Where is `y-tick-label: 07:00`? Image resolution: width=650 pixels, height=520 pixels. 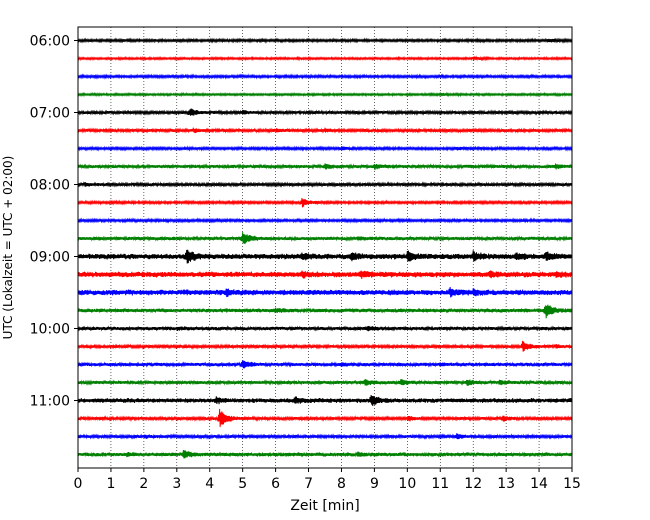
y-tick-label: 07:00 is located at coordinates (50, 114).